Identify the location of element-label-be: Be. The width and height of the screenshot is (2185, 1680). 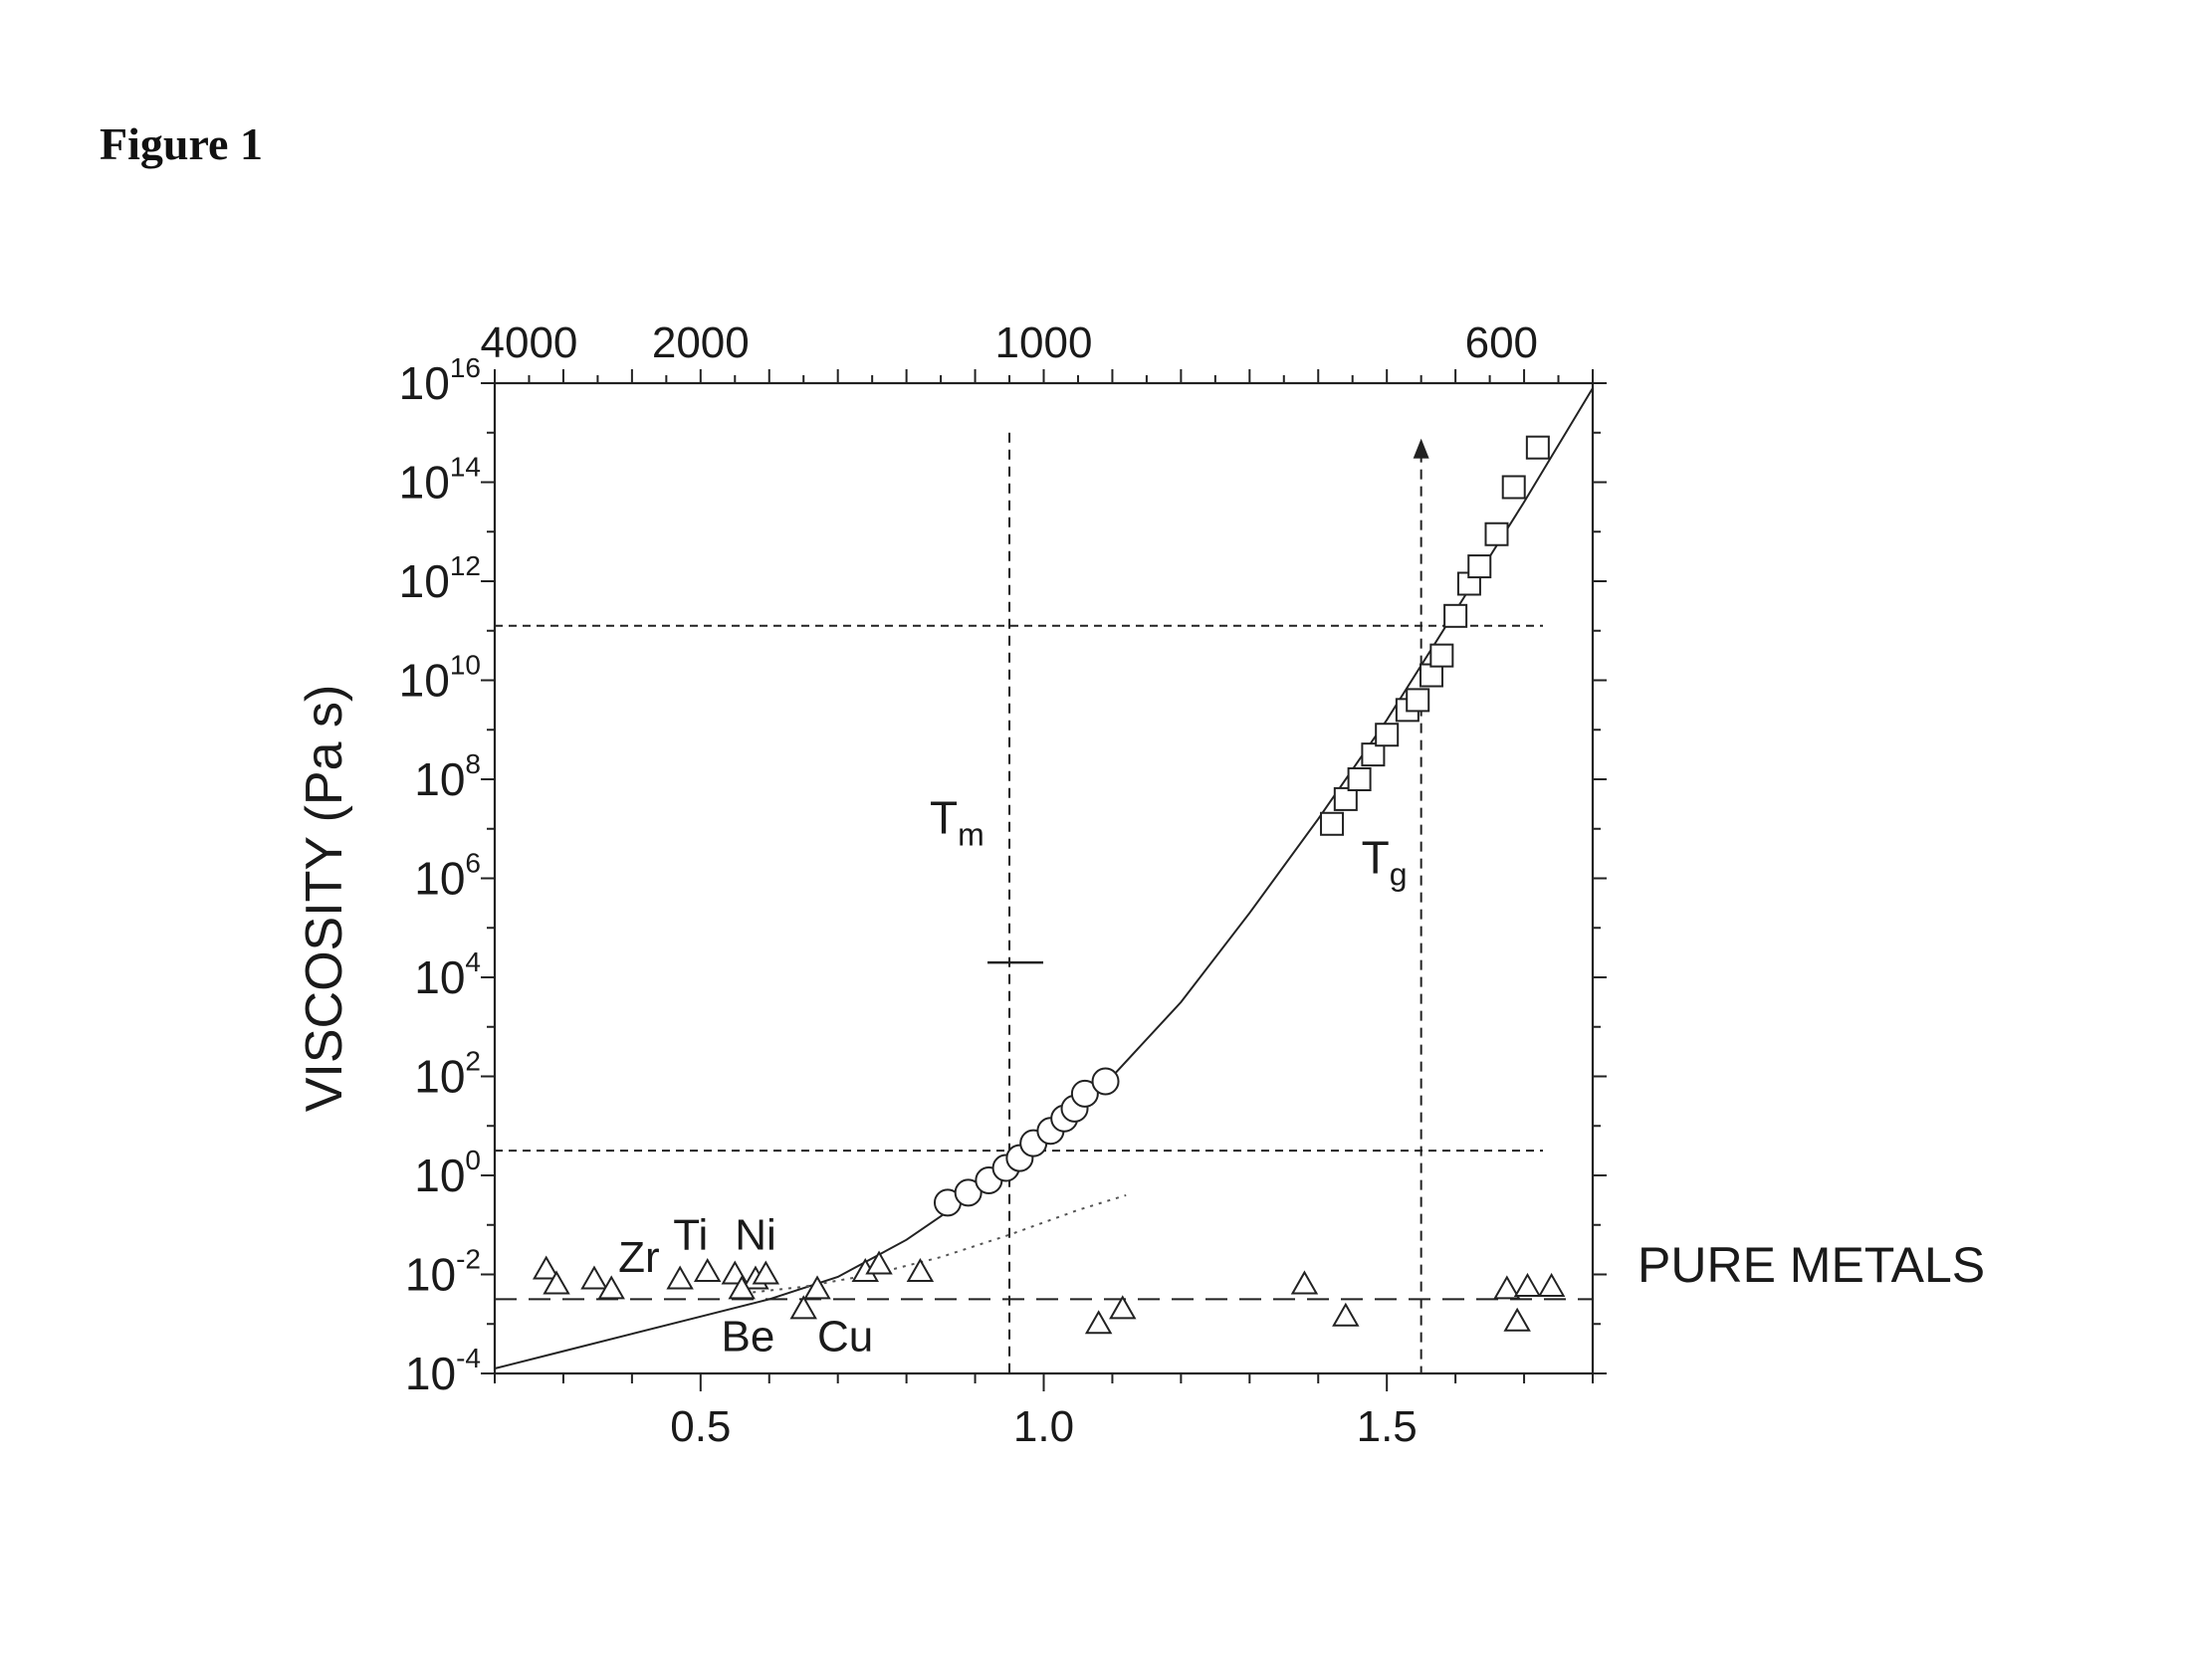
(747, 1337).